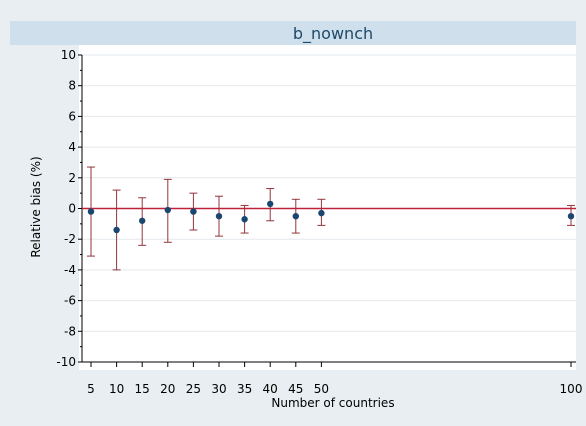 The width and height of the screenshot is (586, 426). What do you see at coordinates (70, 331) in the screenshot?
I see `y-tick-label: -8` at bounding box center [70, 331].